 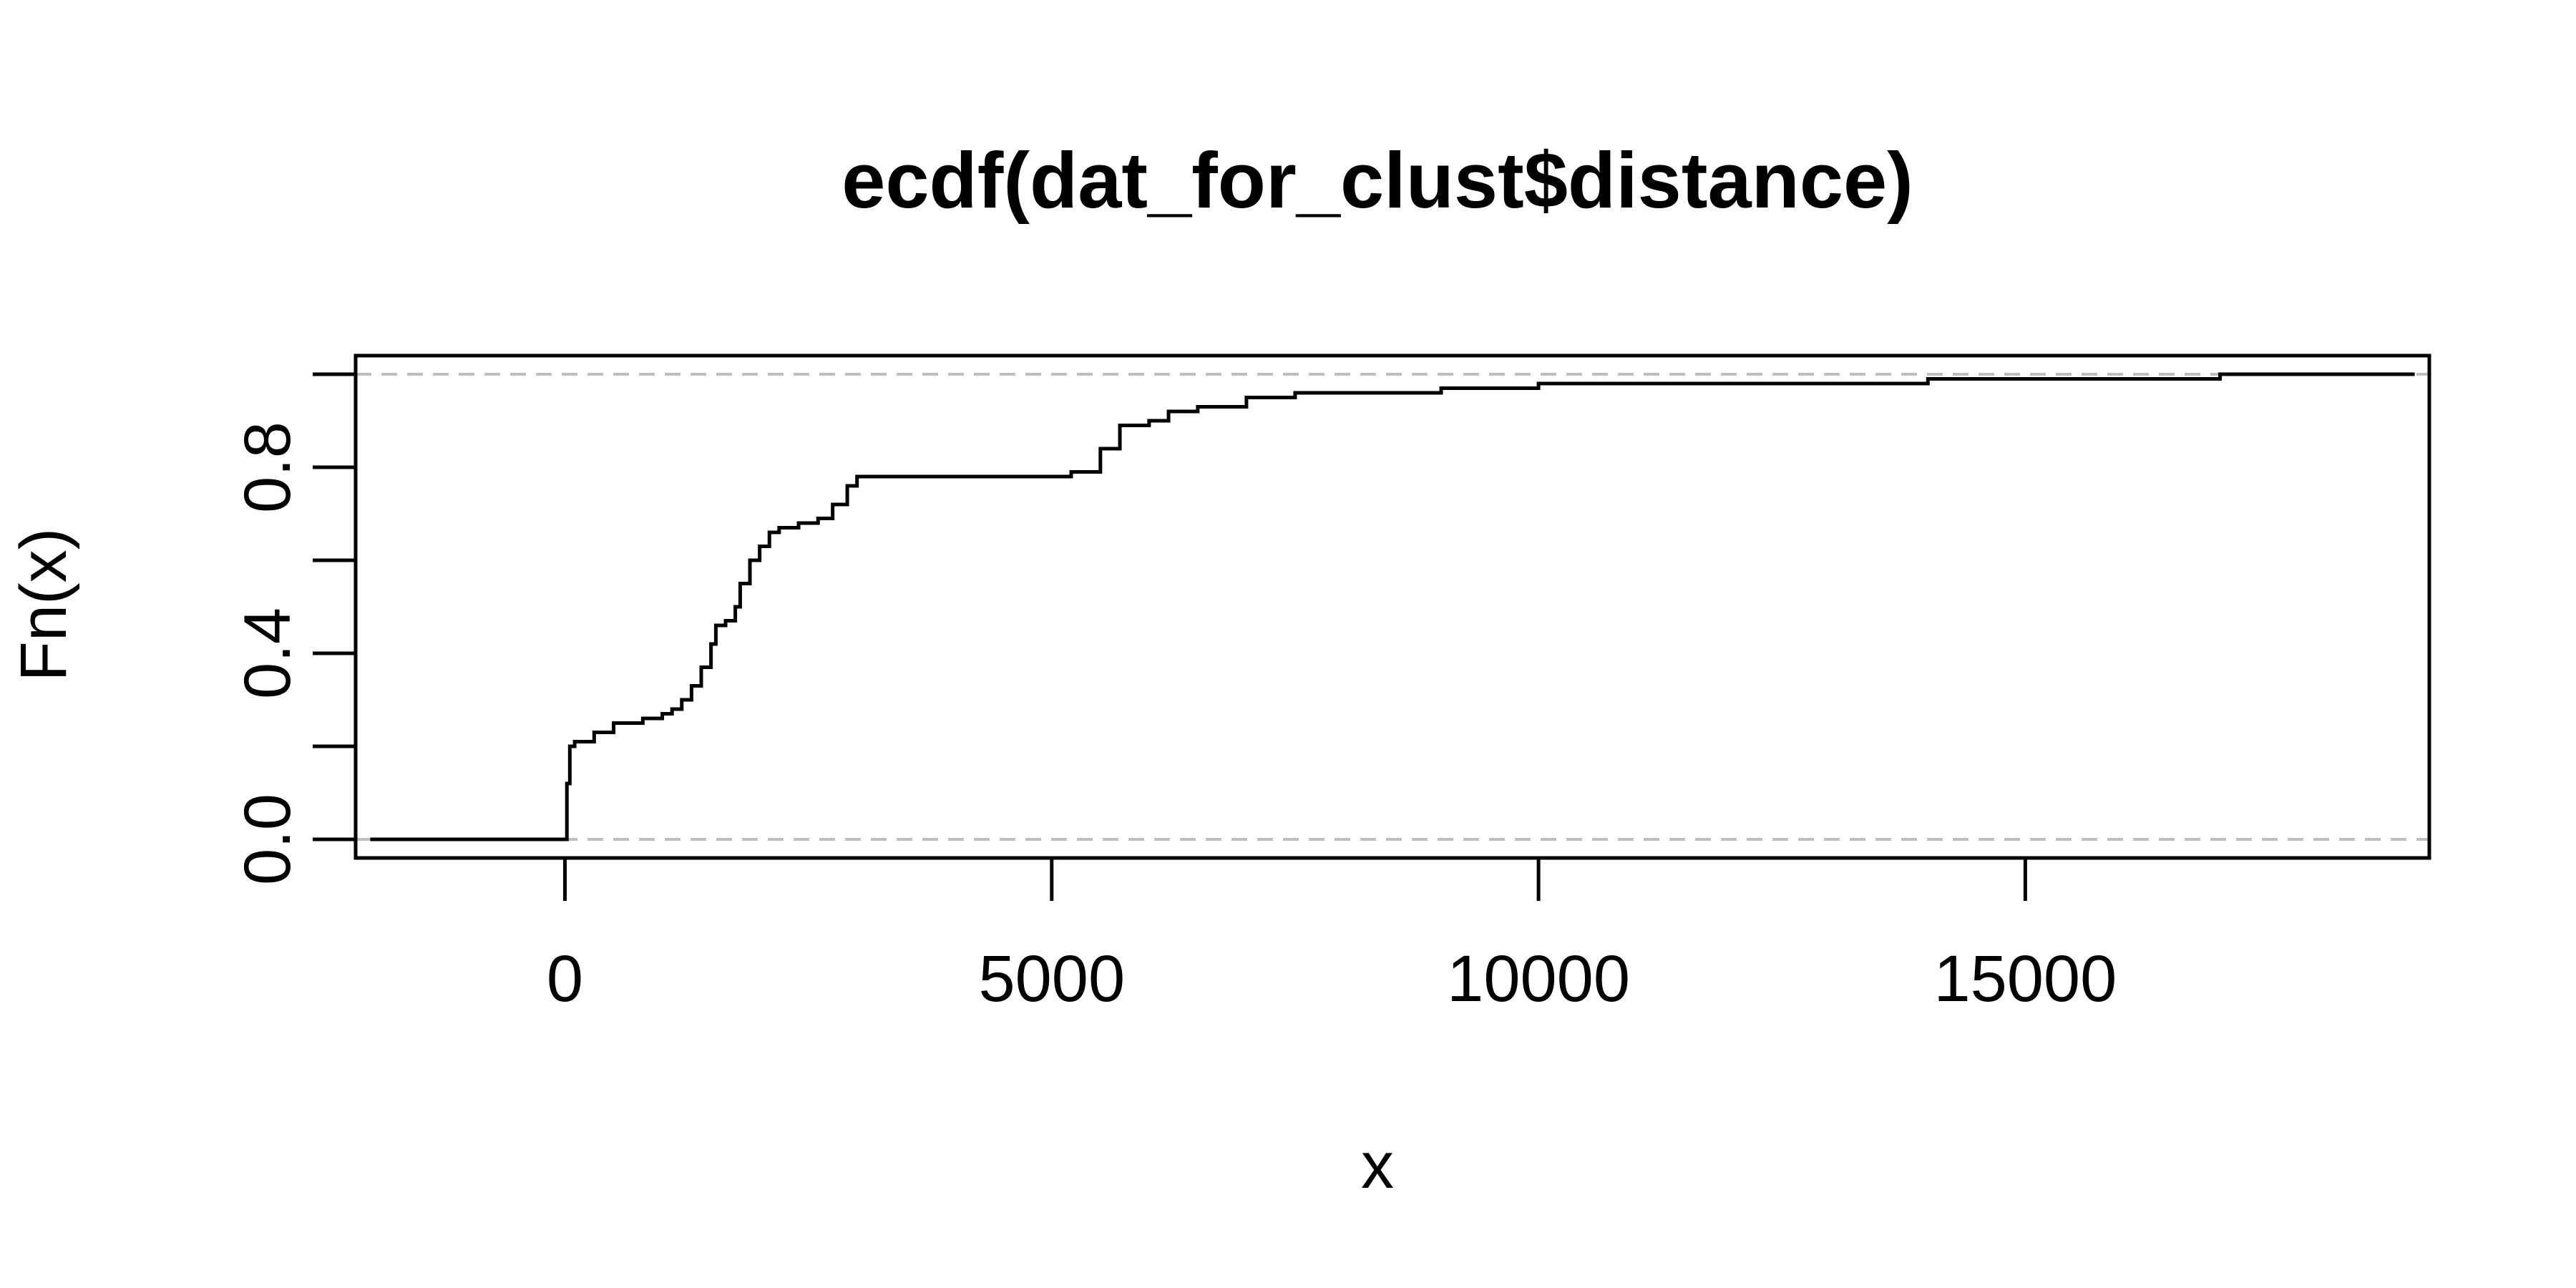 I want to click on x-tick-label-1: 5000, so click(x=1051, y=978).